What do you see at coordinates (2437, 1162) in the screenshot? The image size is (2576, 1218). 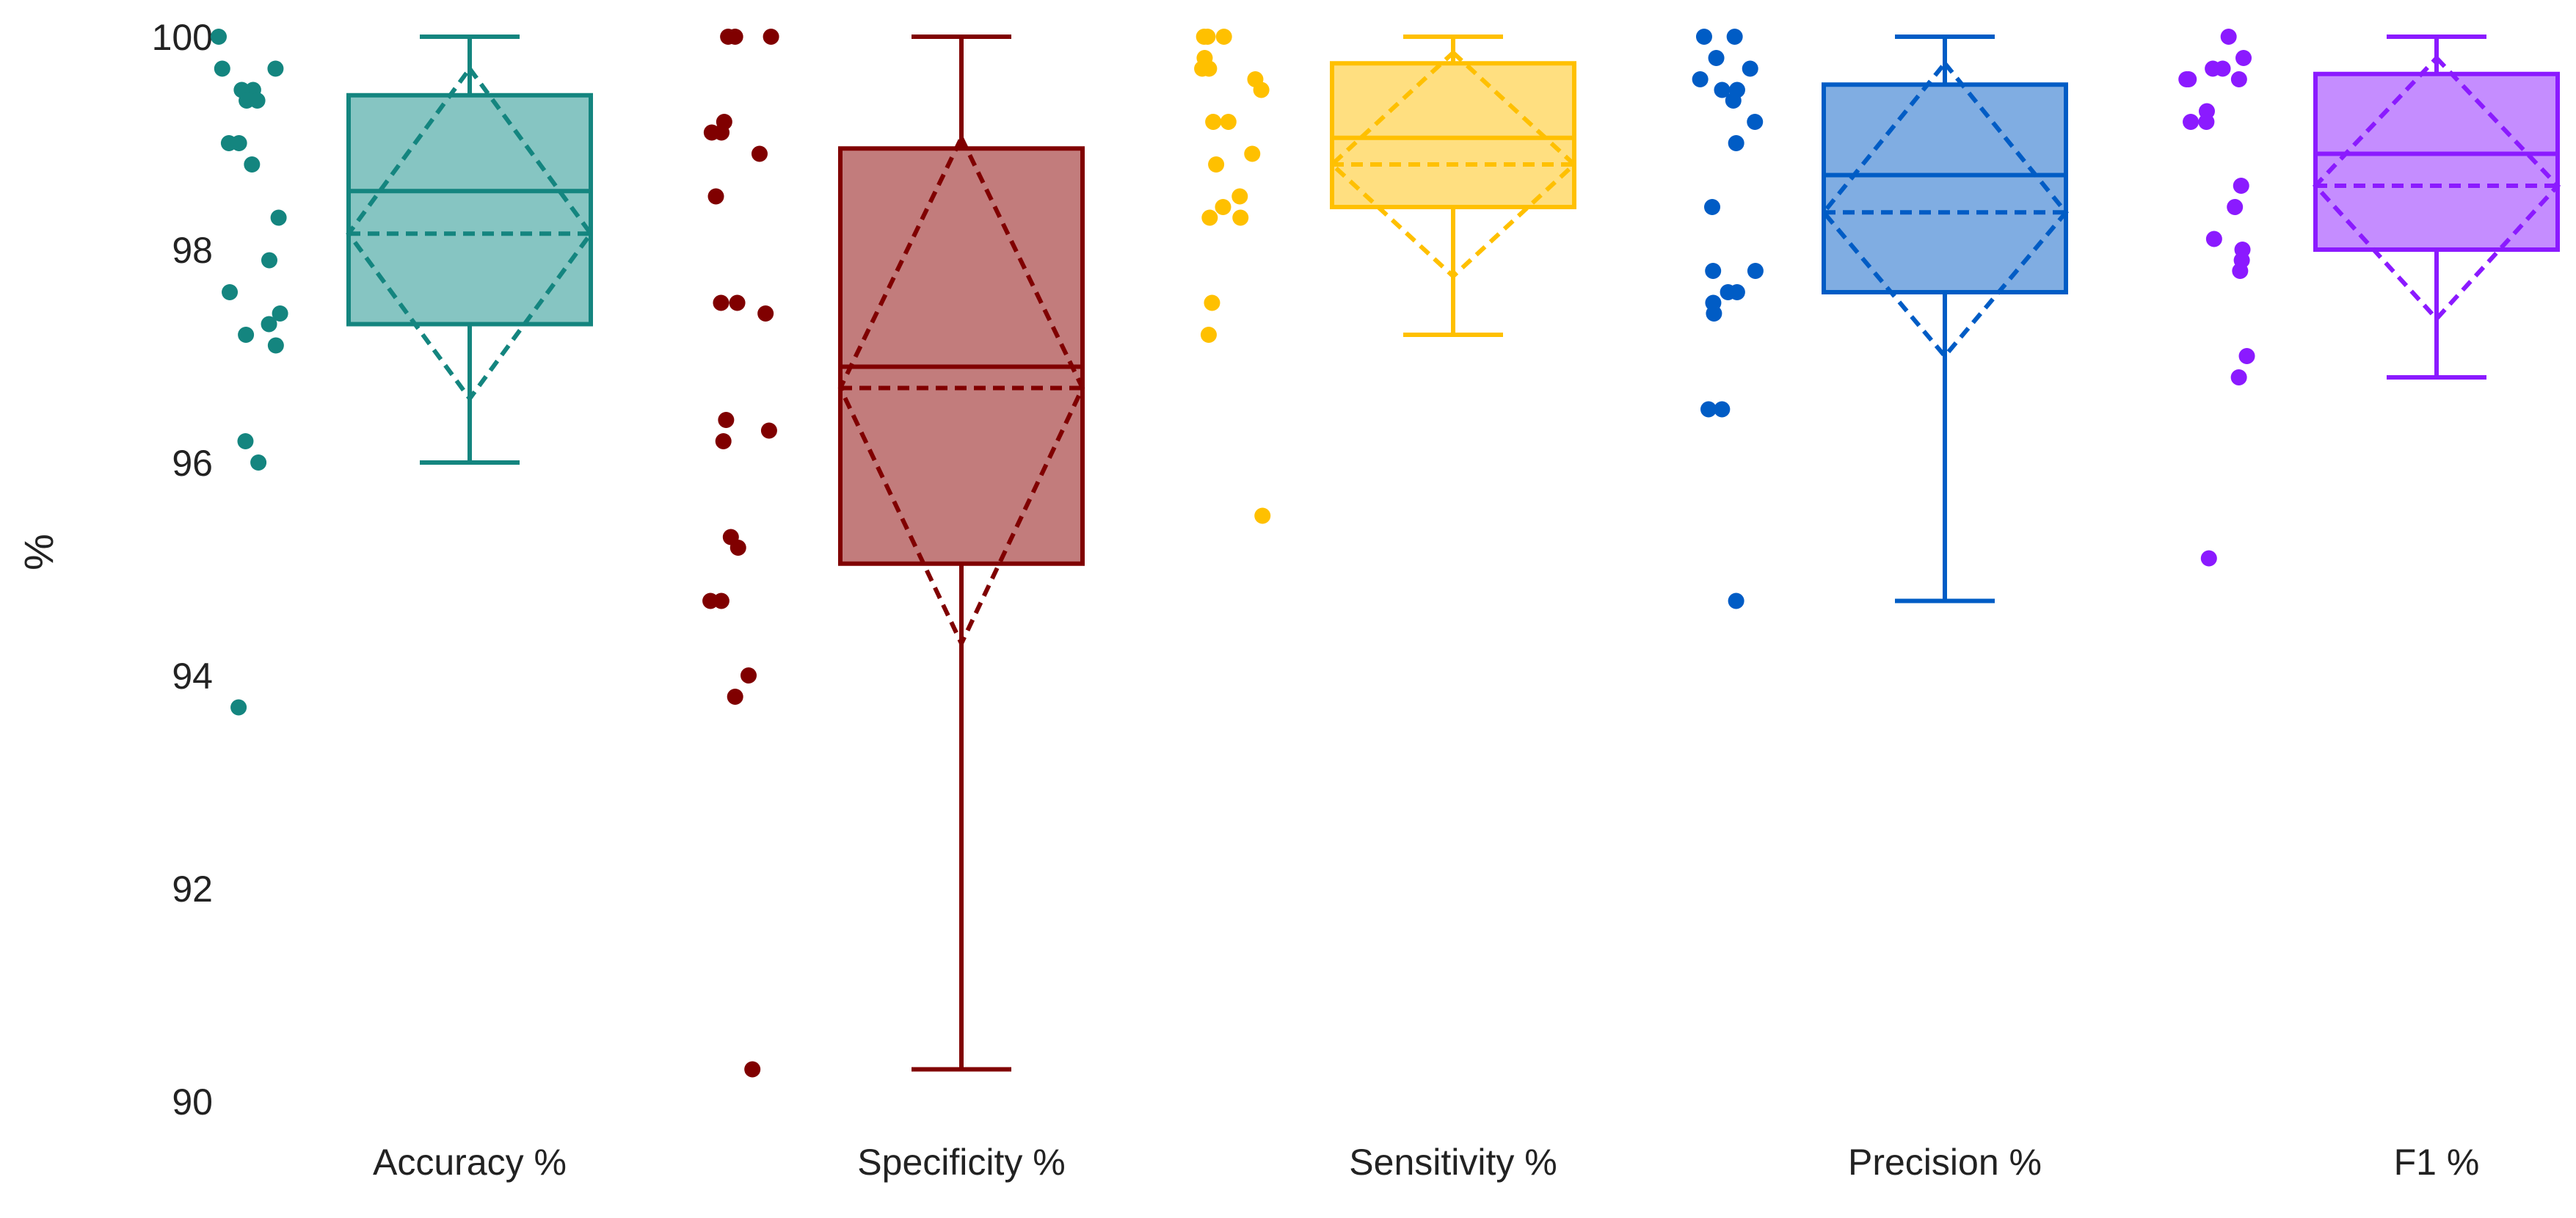 I see `x-category-label: F1 %` at bounding box center [2437, 1162].